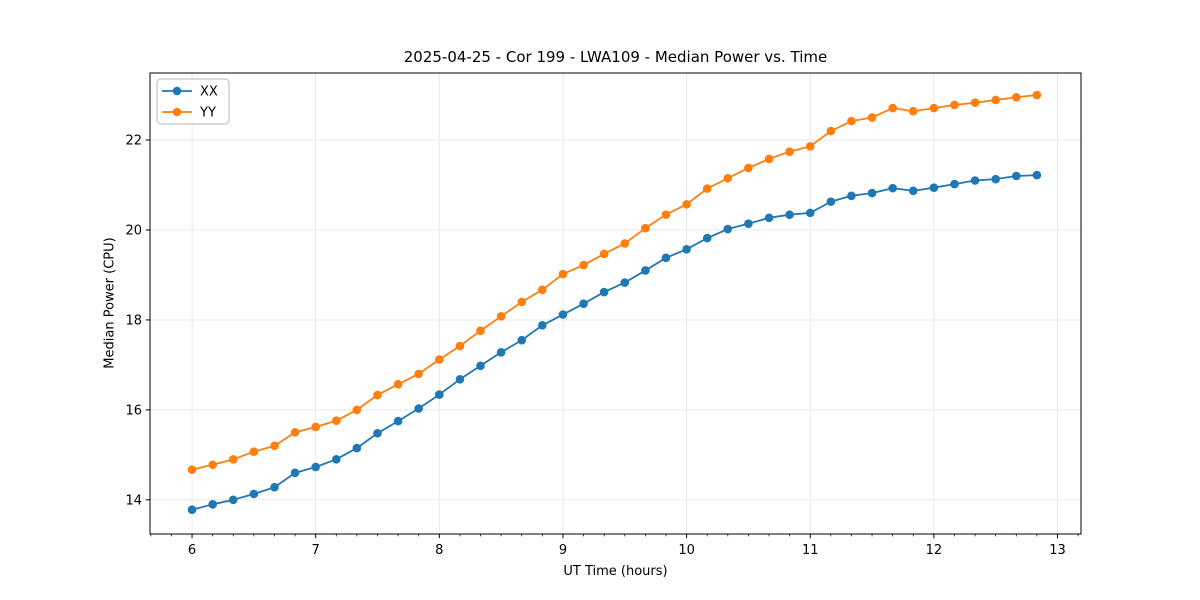  I want to click on x-tick-label: 10, so click(686, 550).